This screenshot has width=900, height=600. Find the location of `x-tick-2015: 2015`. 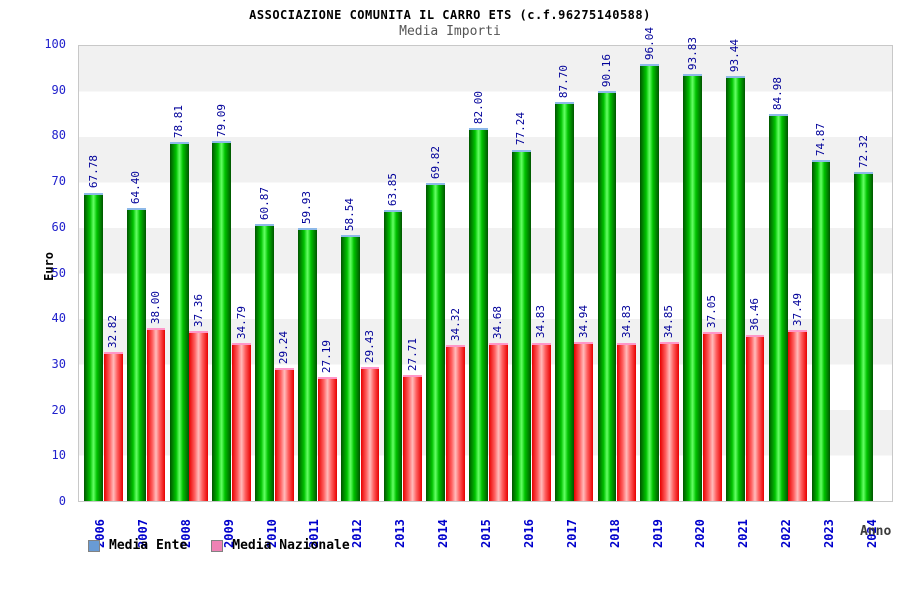

x-tick-2015: 2015 is located at coordinates (486, 527).